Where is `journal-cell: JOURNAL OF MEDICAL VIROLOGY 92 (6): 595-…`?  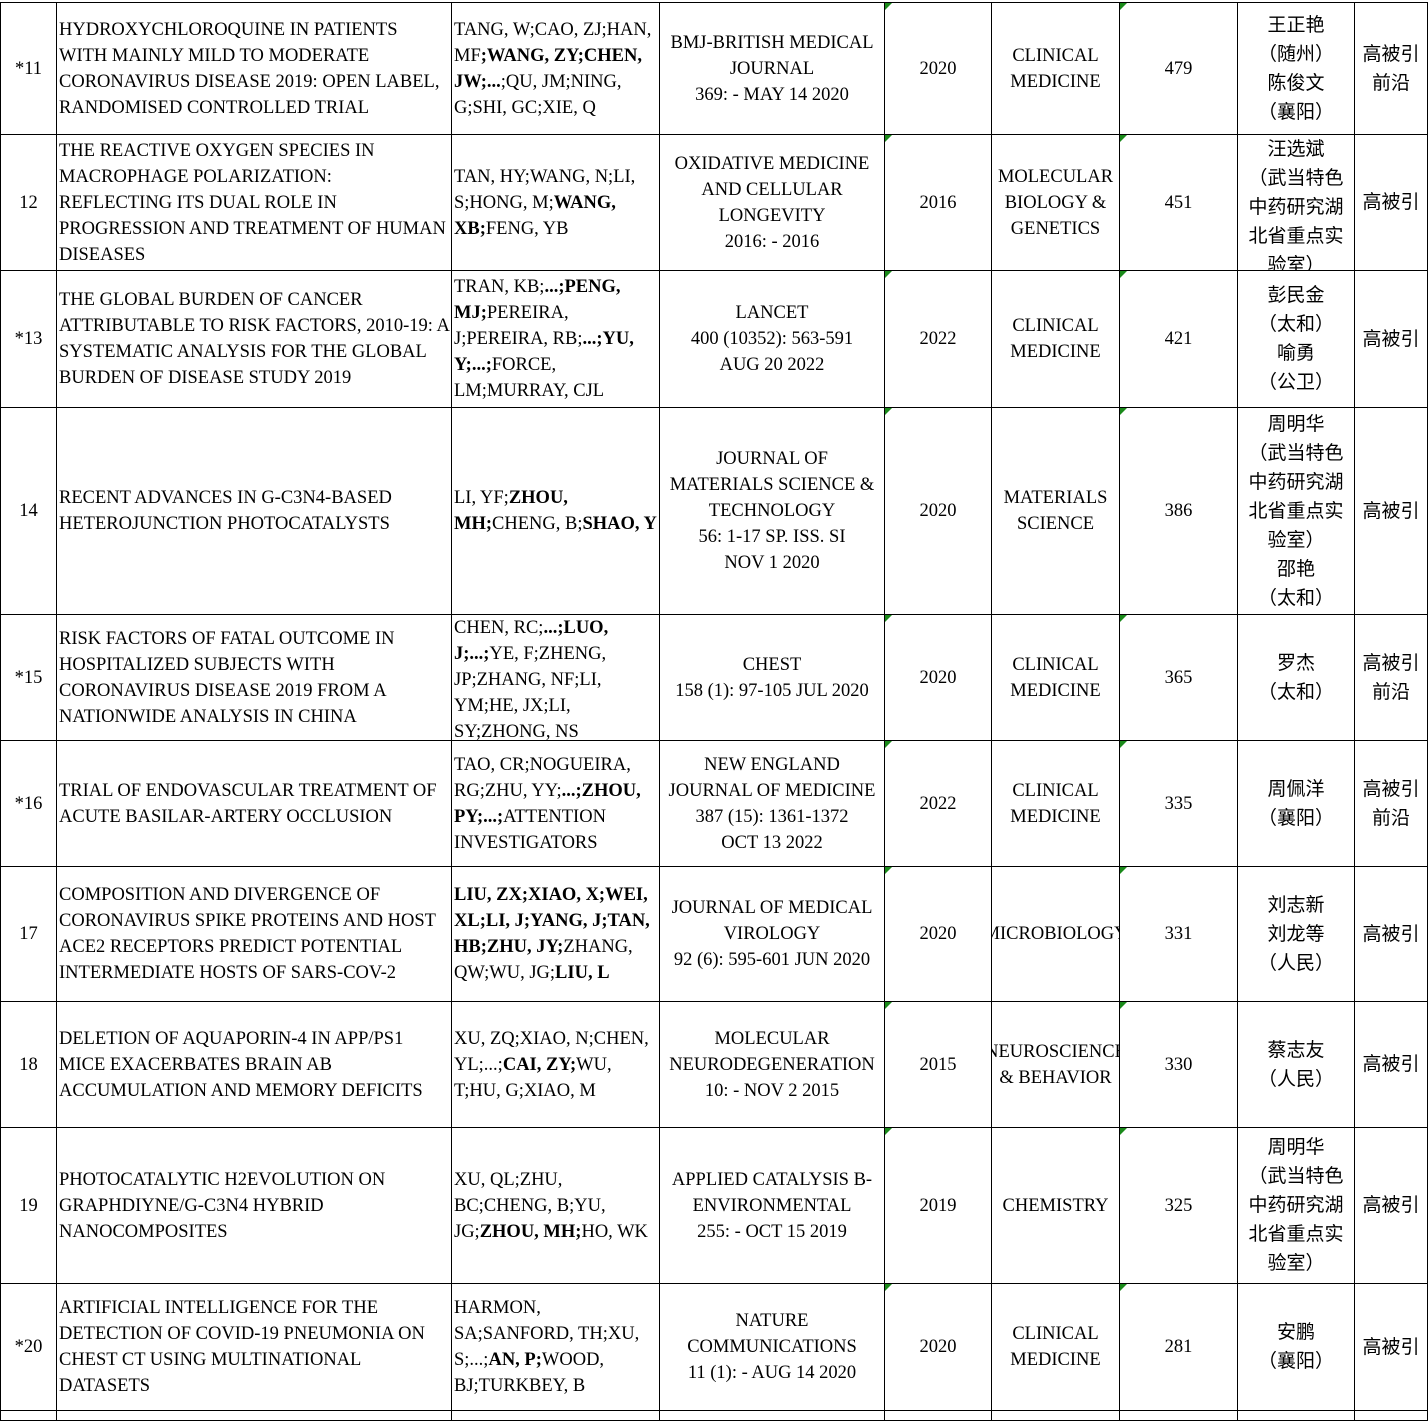
journal-cell: JOURNAL OF MEDICAL VIROLOGY 92 (6): 595-… is located at coordinates (772, 934).